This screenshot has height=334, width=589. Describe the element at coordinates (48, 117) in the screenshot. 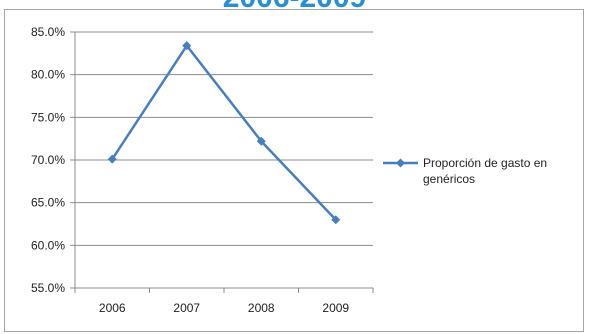

I see `y-tick-label: 75.0%` at that location.